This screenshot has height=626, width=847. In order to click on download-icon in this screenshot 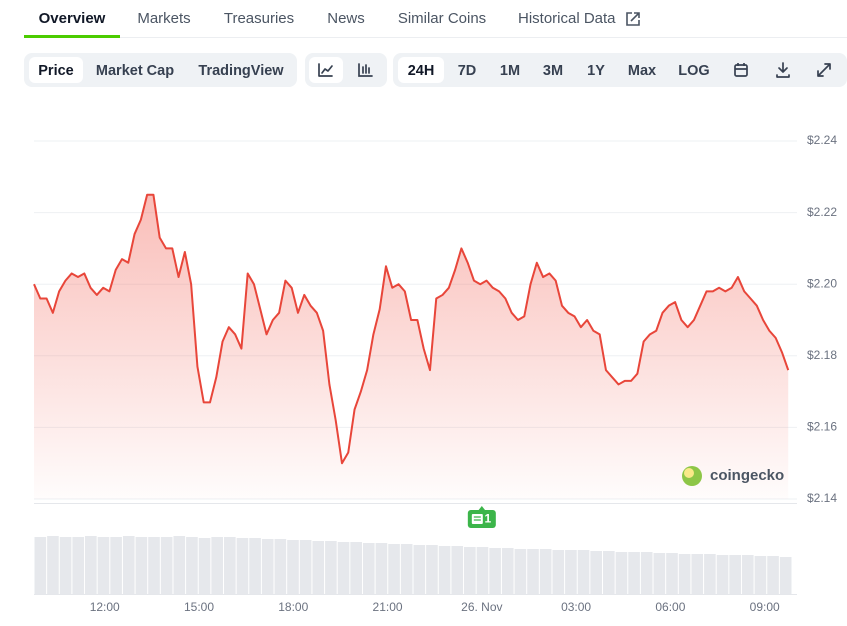, I will do `click(783, 70)`.